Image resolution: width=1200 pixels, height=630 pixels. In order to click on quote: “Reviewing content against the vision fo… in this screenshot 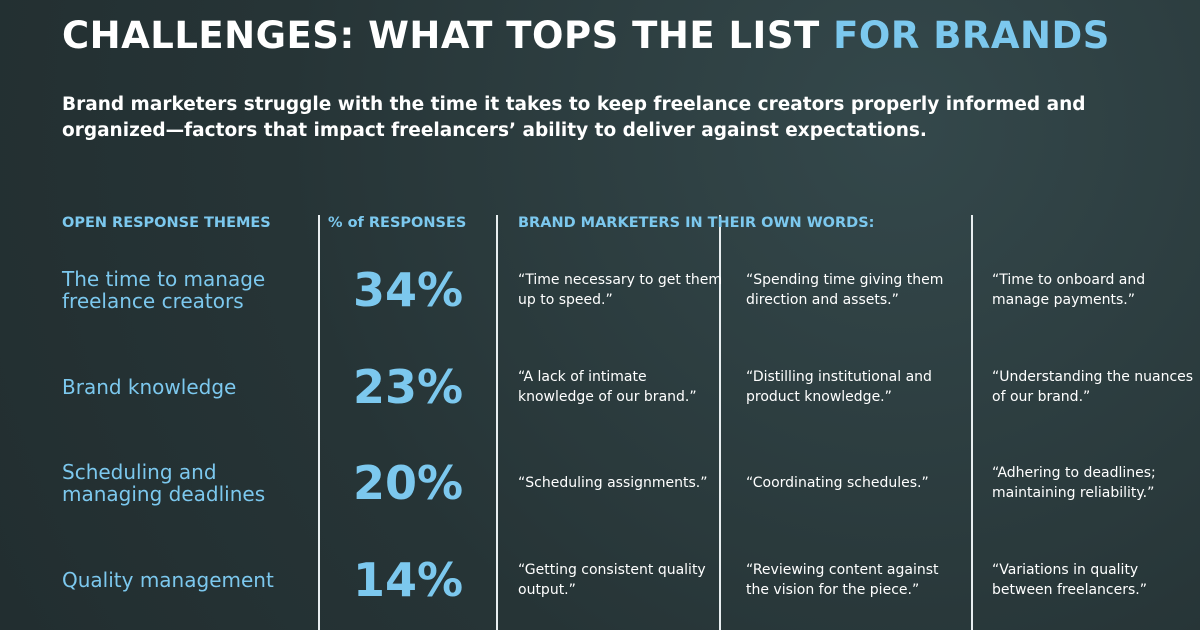, I will do `click(842, 580)`.